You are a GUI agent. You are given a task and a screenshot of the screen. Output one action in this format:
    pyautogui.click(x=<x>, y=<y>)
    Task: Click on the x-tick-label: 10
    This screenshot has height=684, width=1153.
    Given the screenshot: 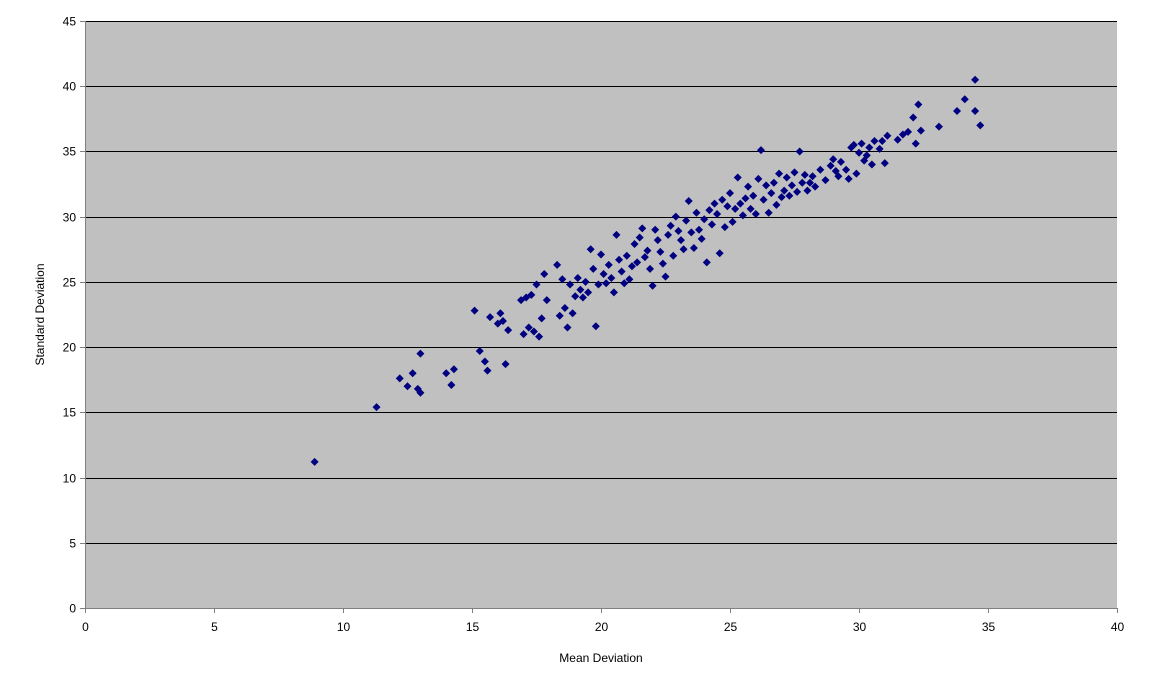 What is the action you would take?
    pyautogui.click(x=344, y=627)
    